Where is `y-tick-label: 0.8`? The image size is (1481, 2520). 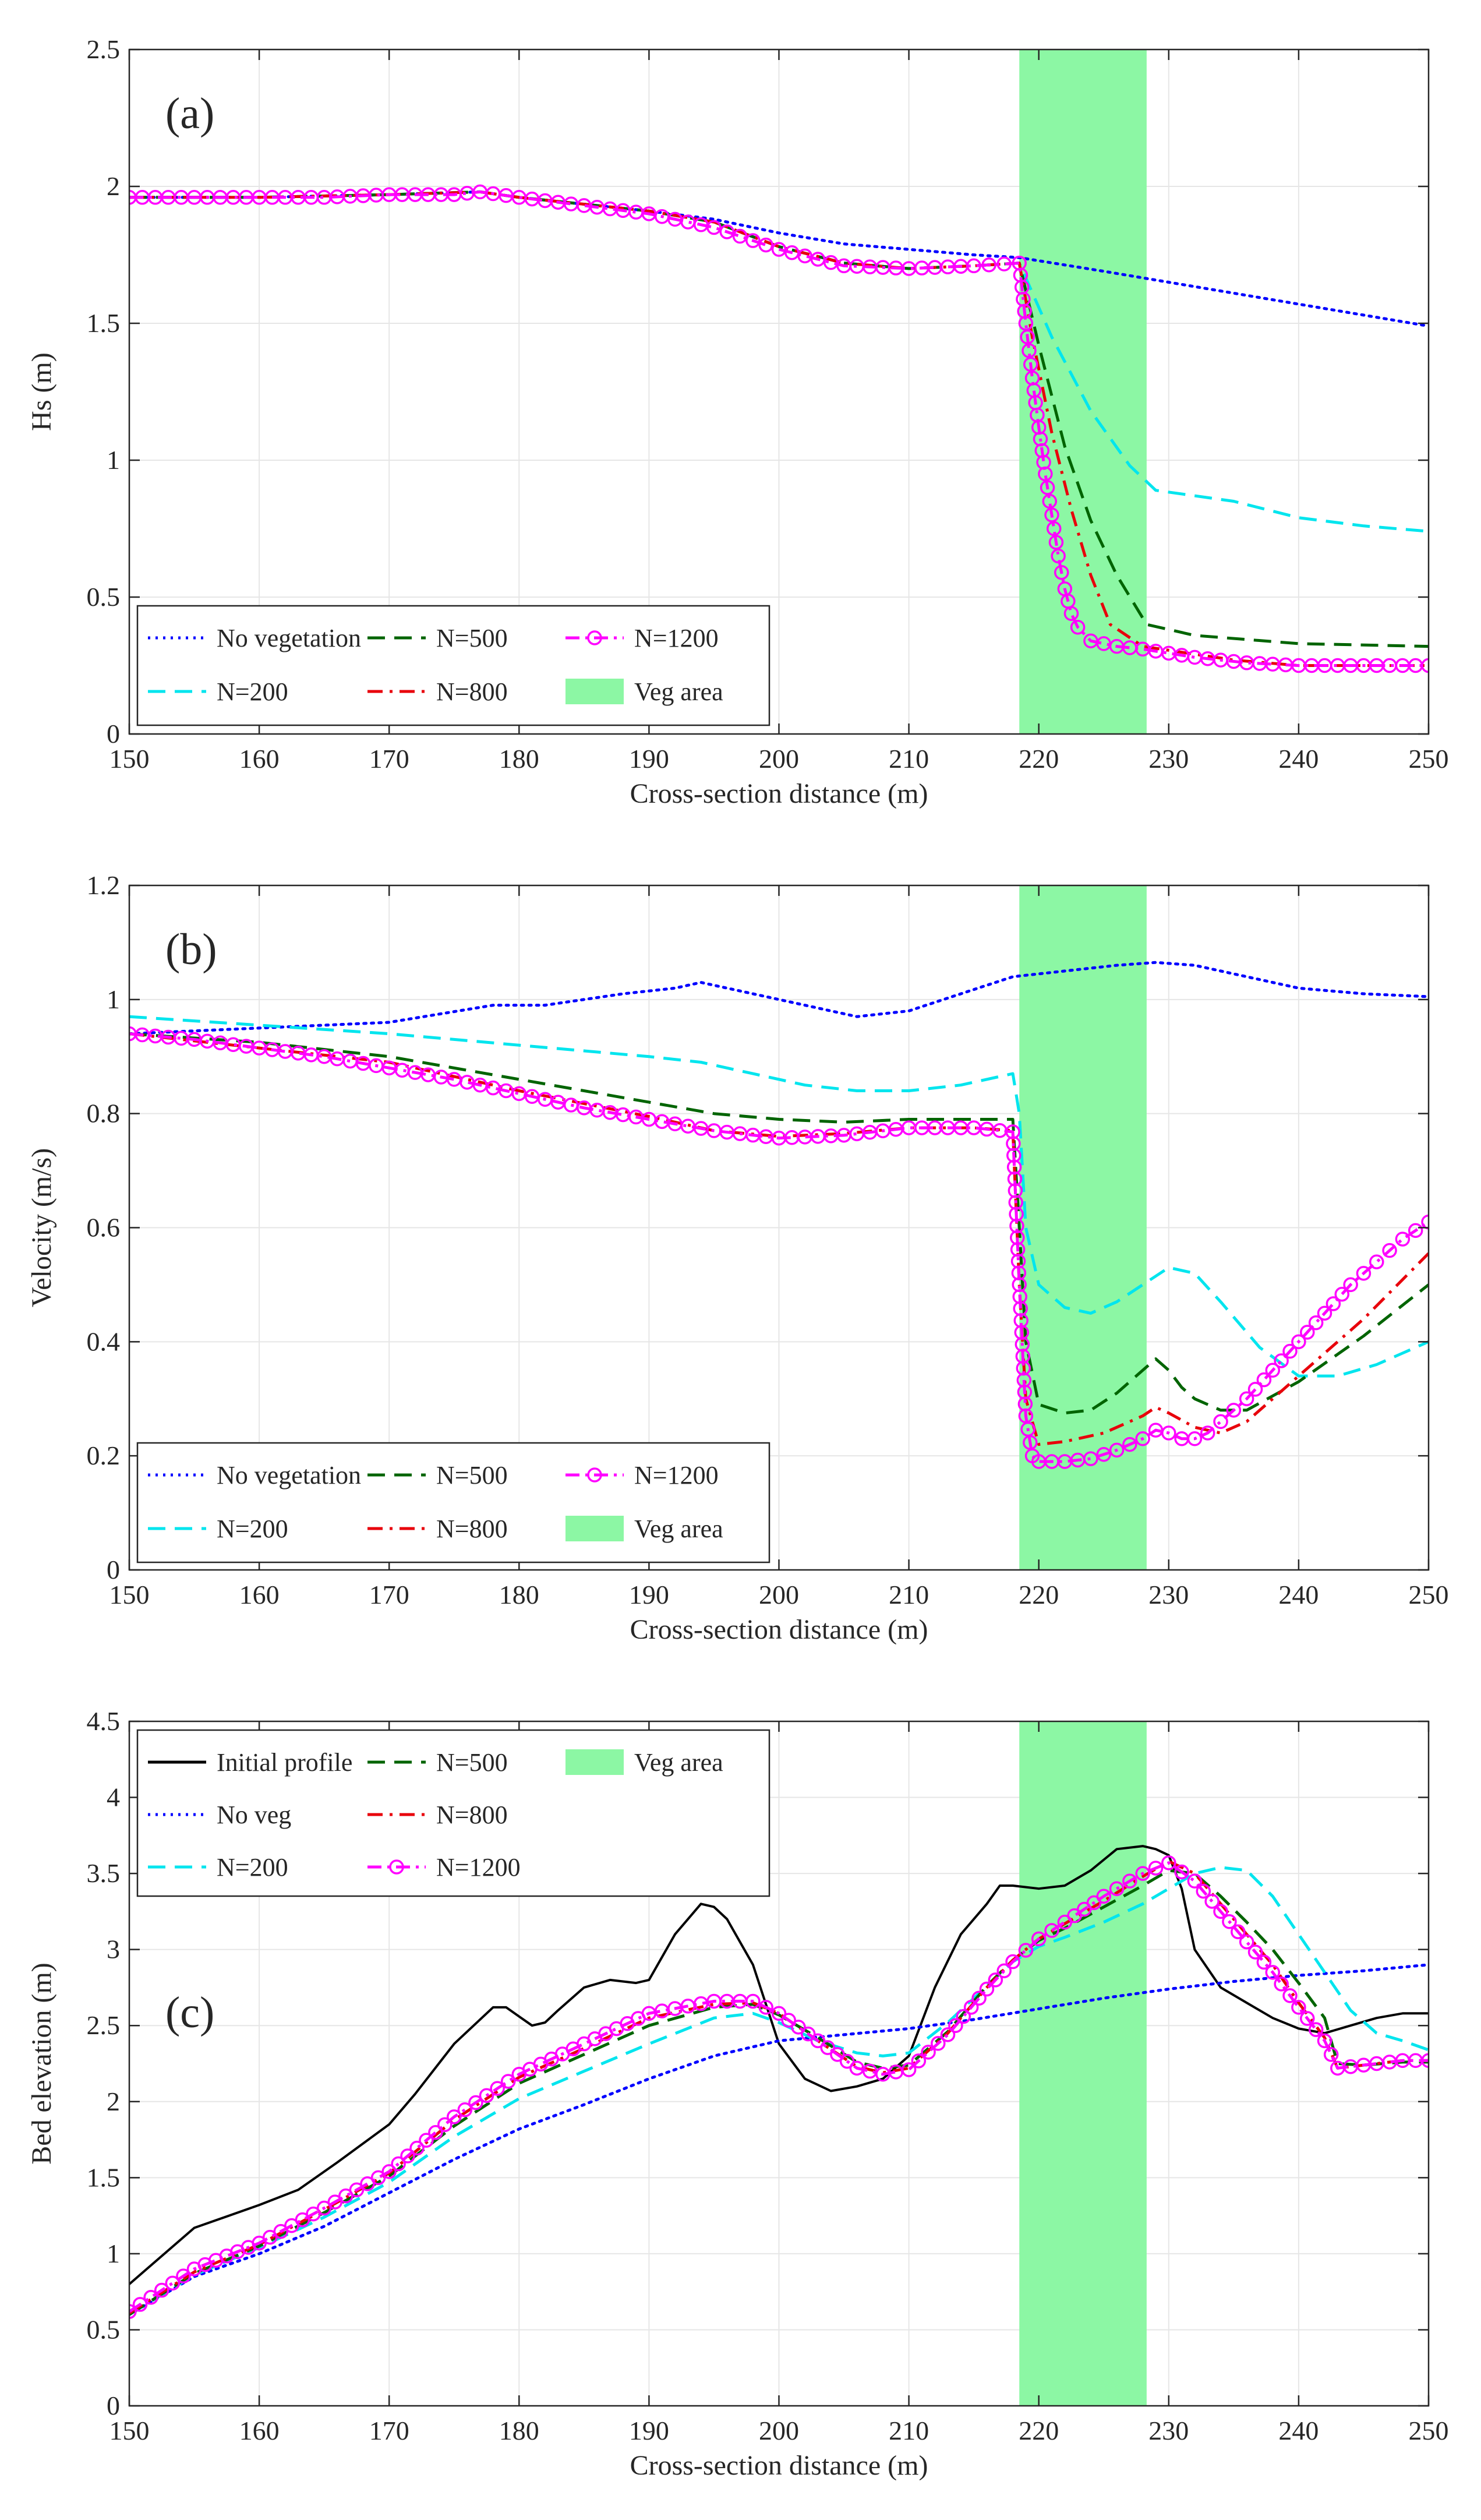
y-tick-label: 0.8 is located at coordinates (104, 1113).